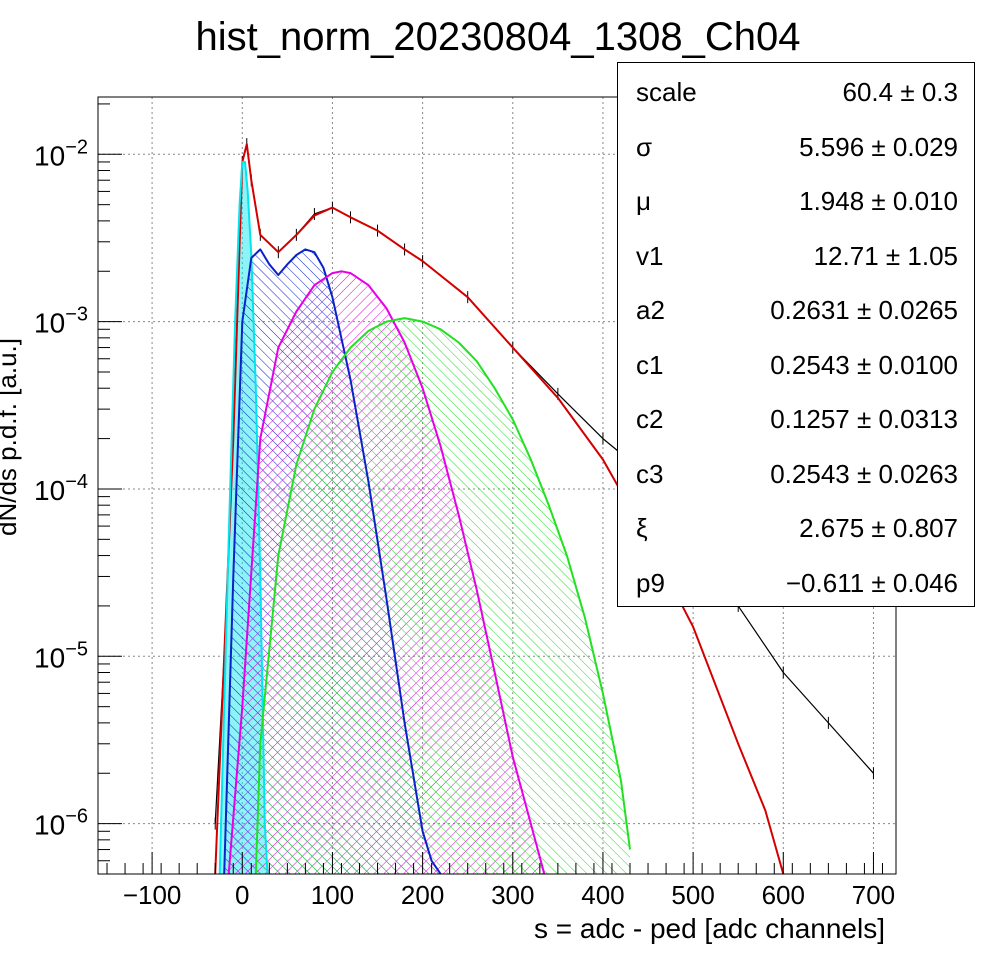  What do you see at coordinates (810, 419) in the screenshot?
I see `stat-value-number: 0.1257` at bounding box center [810, 419].